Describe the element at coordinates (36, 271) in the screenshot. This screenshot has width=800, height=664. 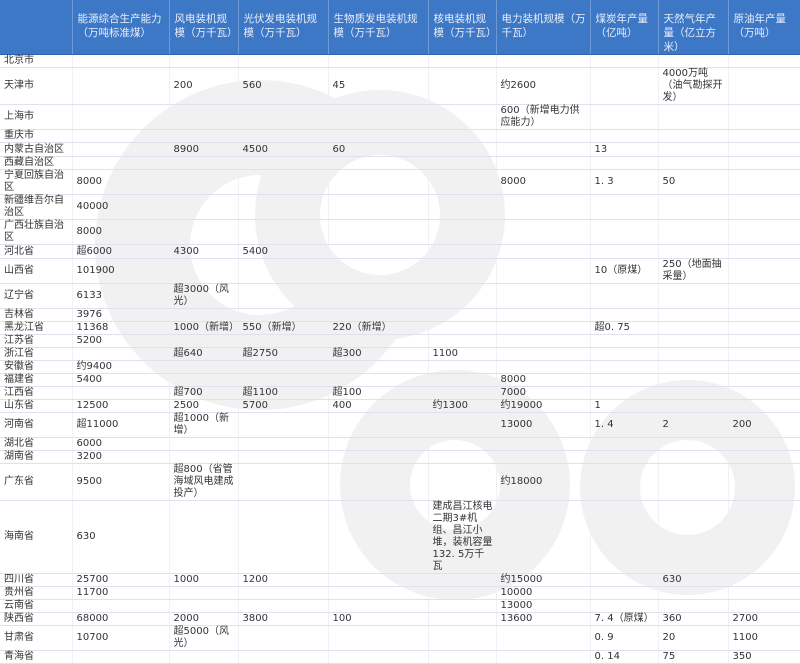
I see `province-name: 山西省` at that location.